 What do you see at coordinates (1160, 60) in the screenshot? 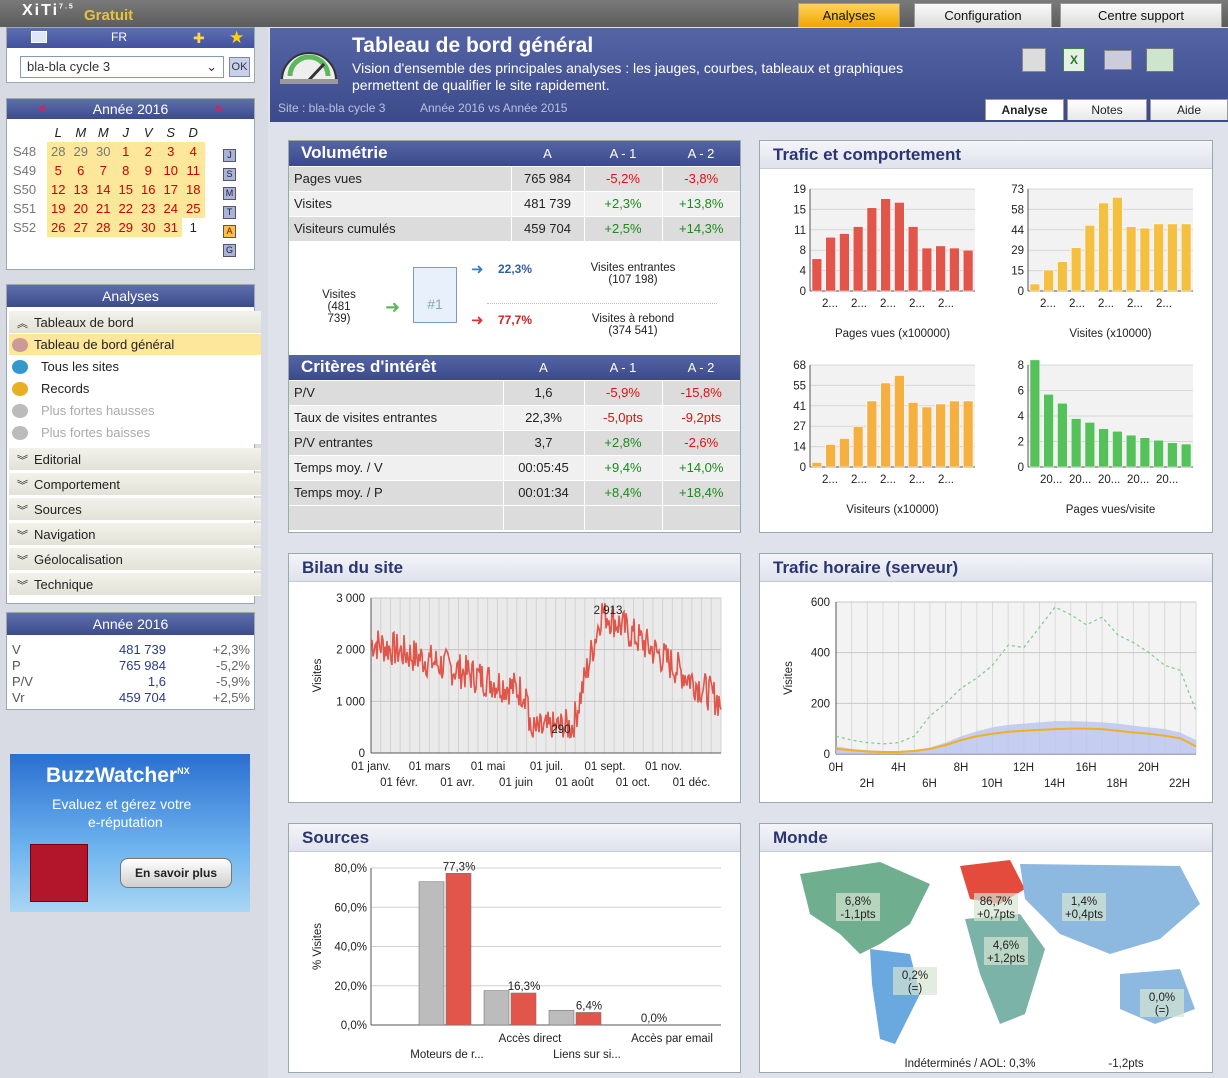
I see `print-icon` at bounding box center [1160, 60].